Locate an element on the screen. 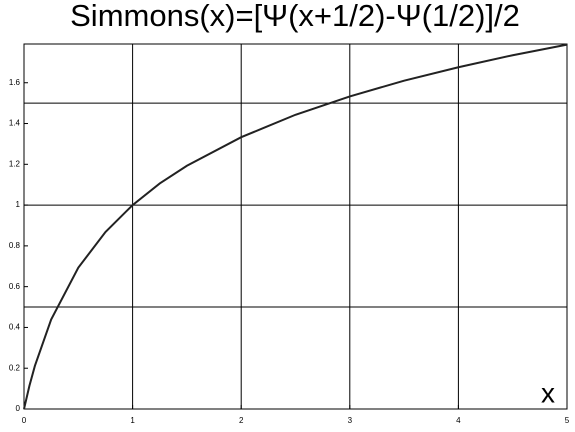  x-tick-label: 3 is located at coordinates (350, 420).